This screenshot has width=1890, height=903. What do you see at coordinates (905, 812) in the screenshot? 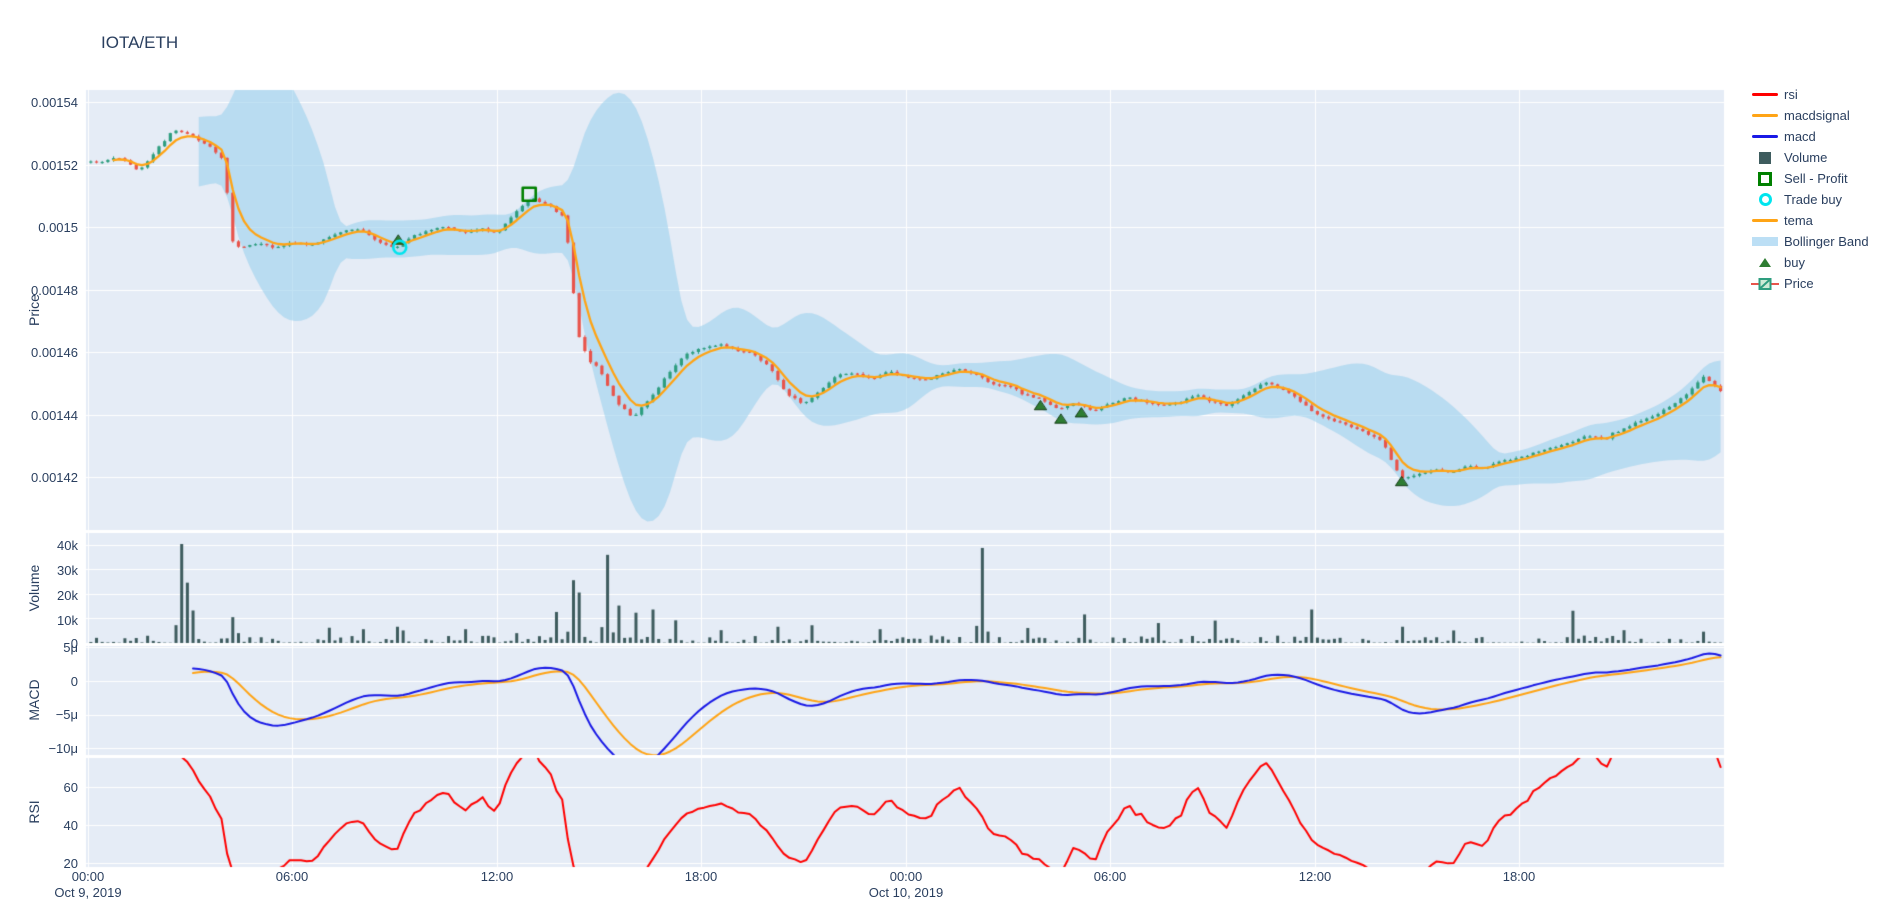
I see `rsi-panel` at bounding box center [905, 812].